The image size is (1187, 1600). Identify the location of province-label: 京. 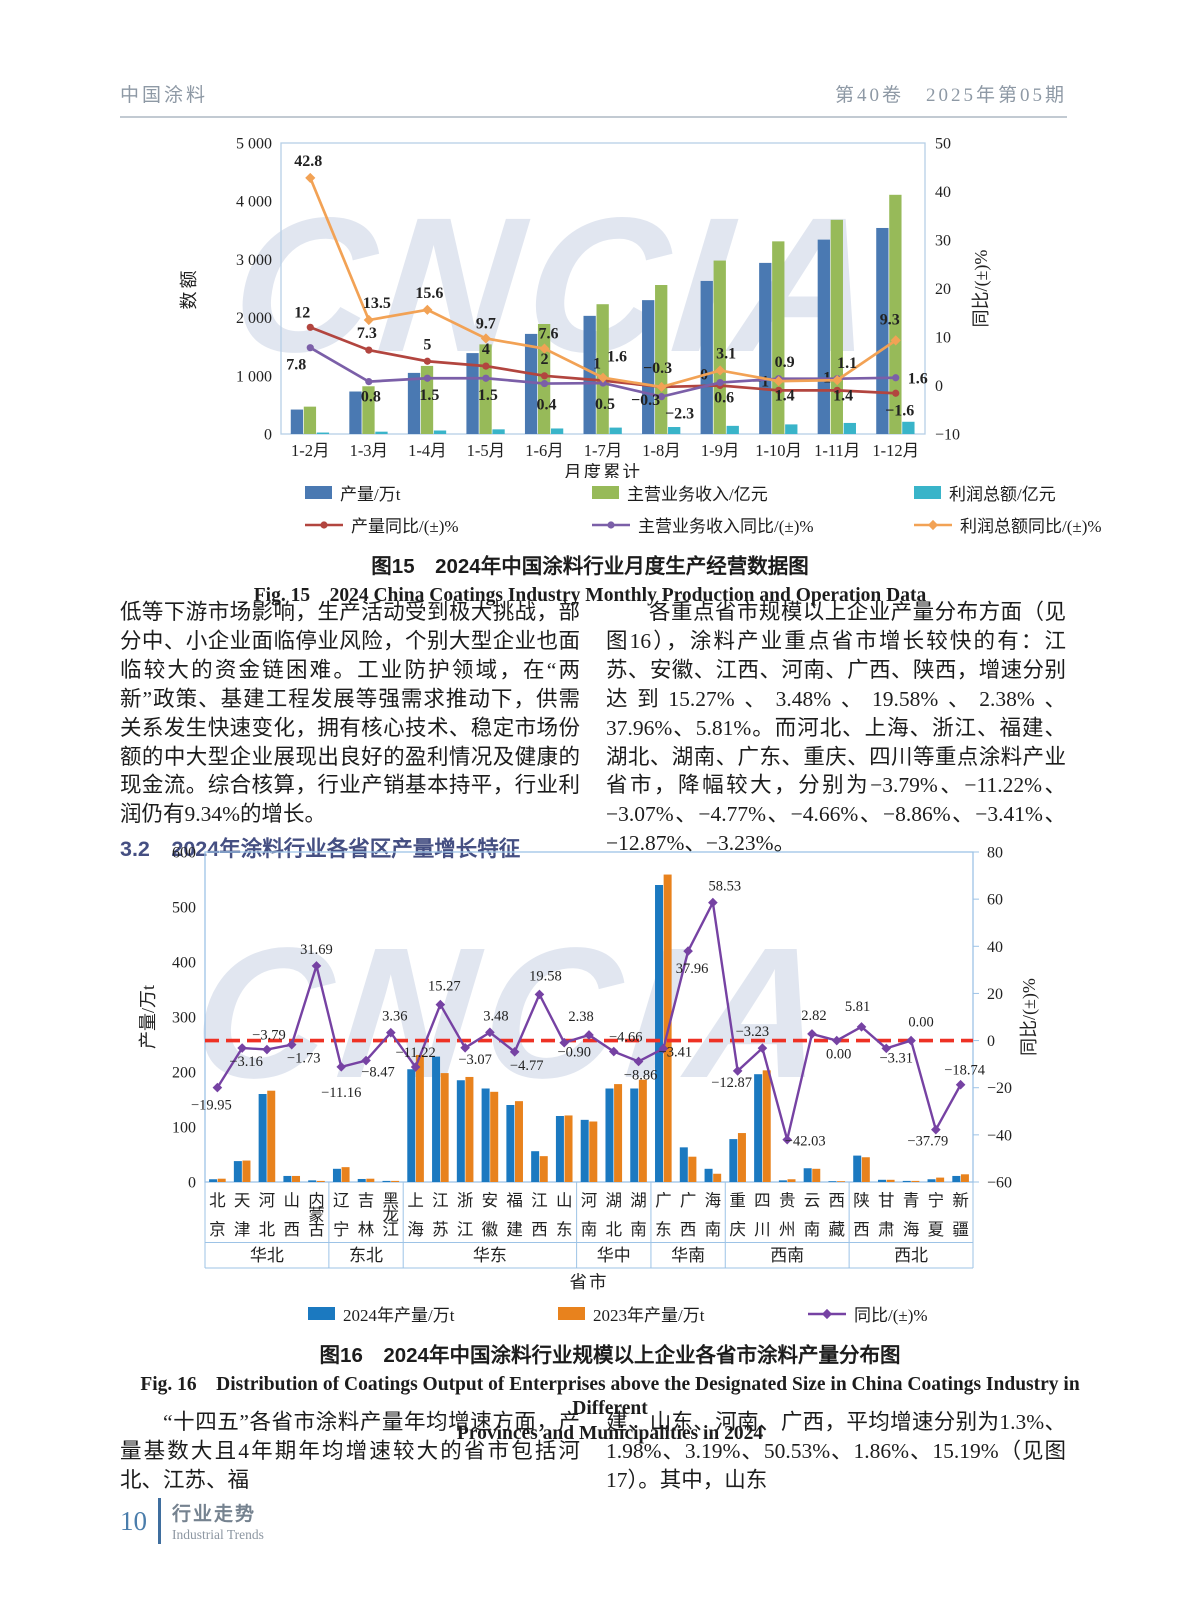
(217, 1229).